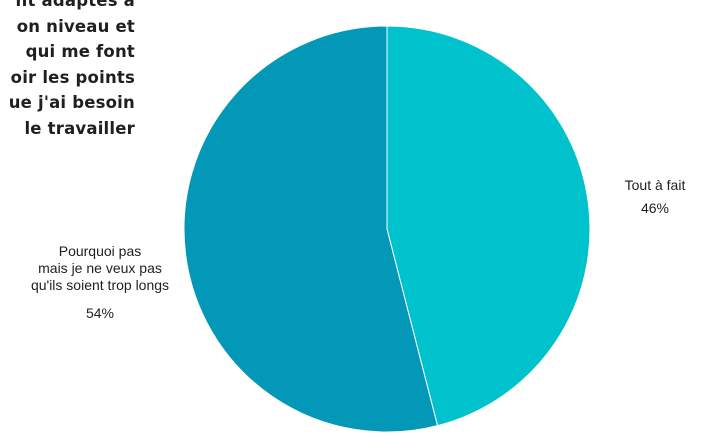  Describe the element at coordinates (75, 26) in the screenshot. I see `question-line: on niveau et` at that location.